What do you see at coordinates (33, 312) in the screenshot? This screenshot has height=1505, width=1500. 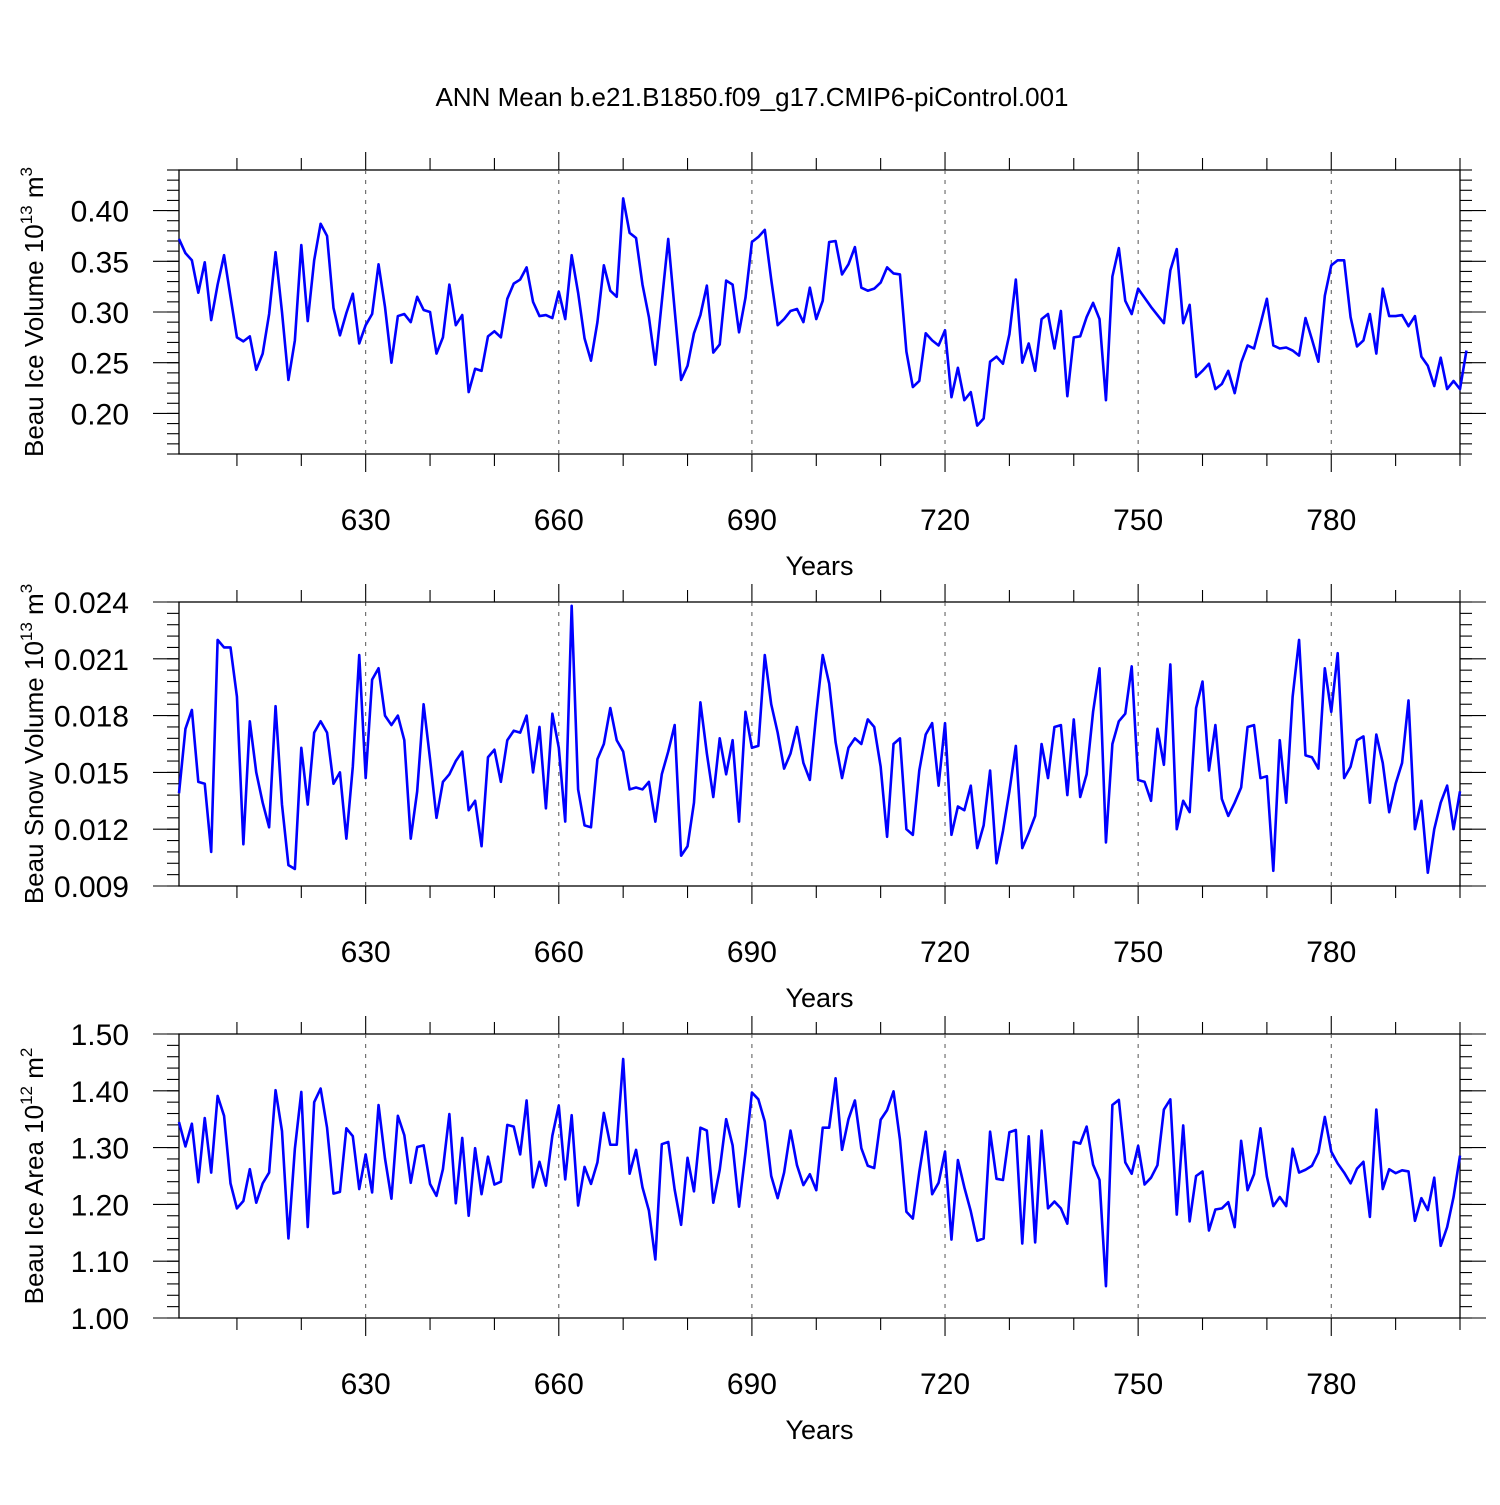 I see `y-axis-label: Beau Ice Volume 1013 m3` at bounding box center [33, 312].